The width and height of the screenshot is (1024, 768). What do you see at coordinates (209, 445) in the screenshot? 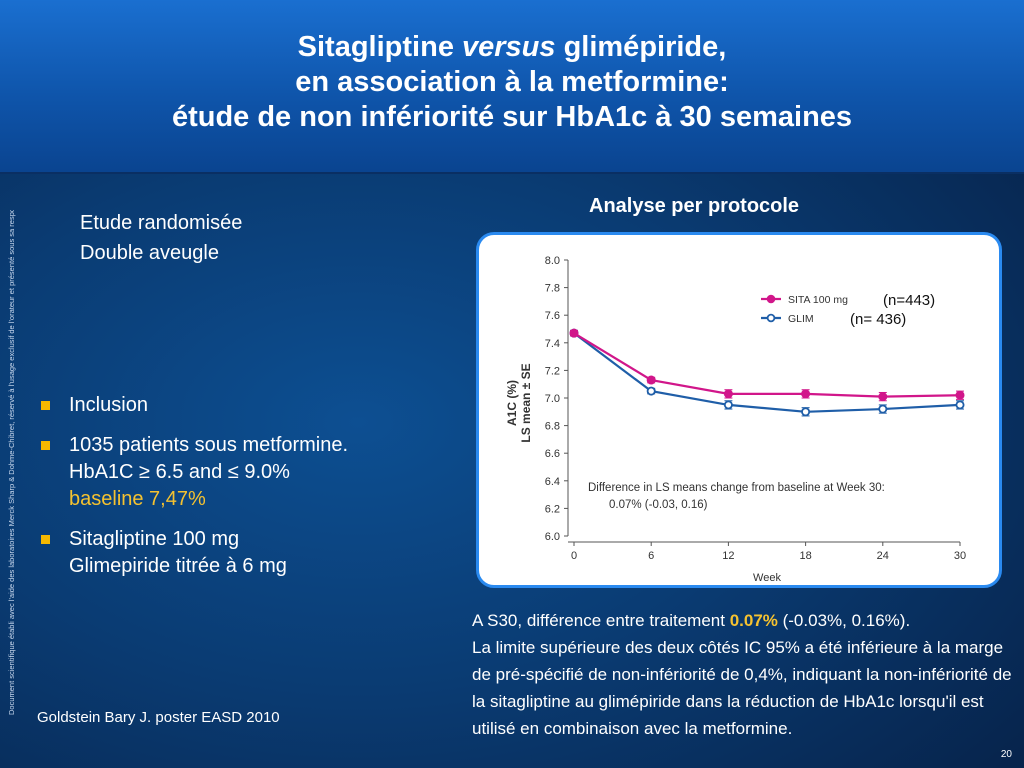
I see `bullet-text: 1035 patients sous metformine.` at bounding box center [209, 445].